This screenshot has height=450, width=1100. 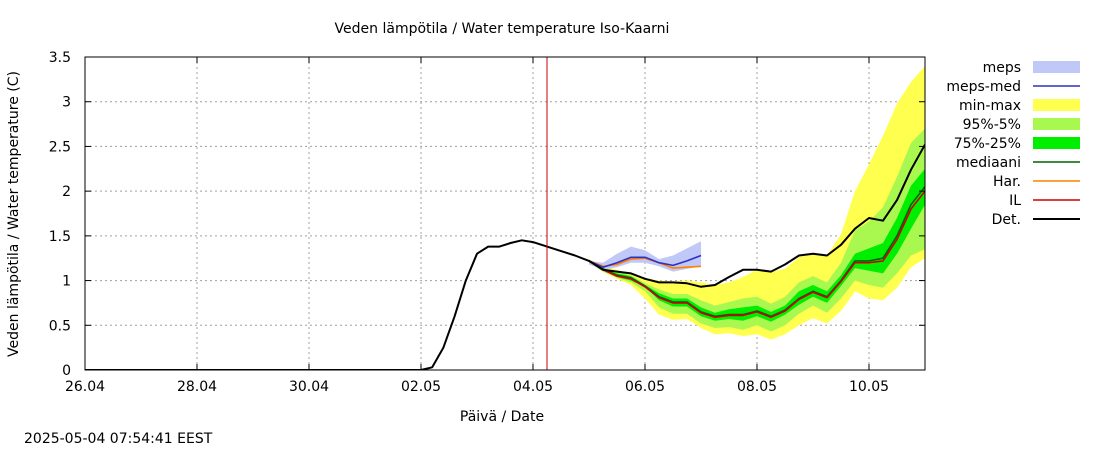 I want to click on legend-label: Har., so click(x=1007, y=182).